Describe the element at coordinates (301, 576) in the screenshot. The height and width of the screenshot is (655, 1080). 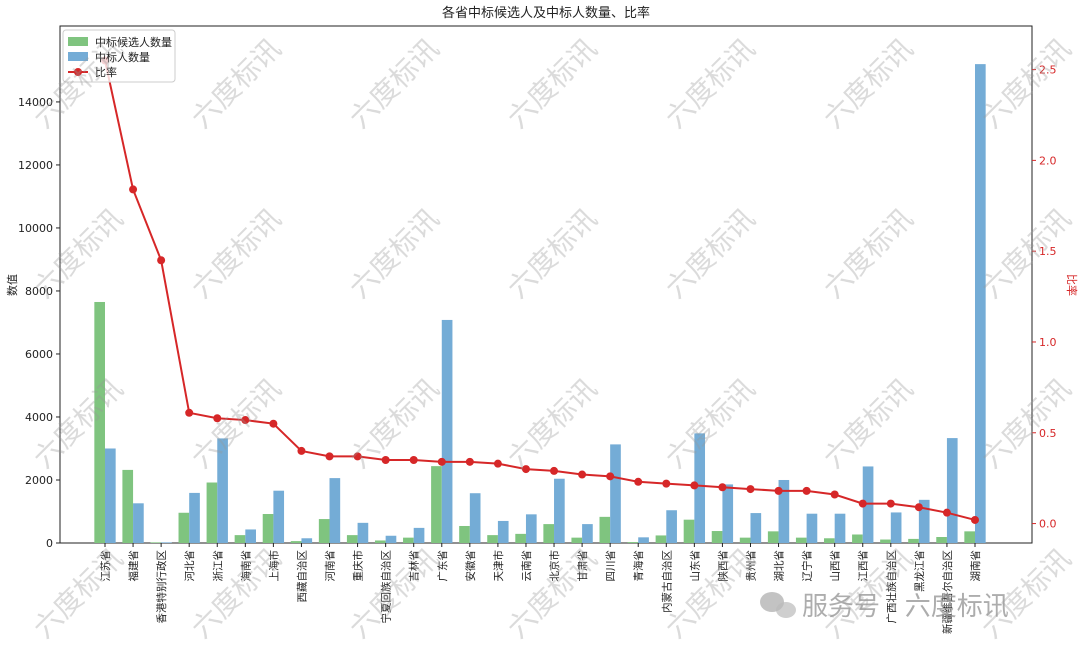
I see `x-tick-label: 西藏自治区` at that location.